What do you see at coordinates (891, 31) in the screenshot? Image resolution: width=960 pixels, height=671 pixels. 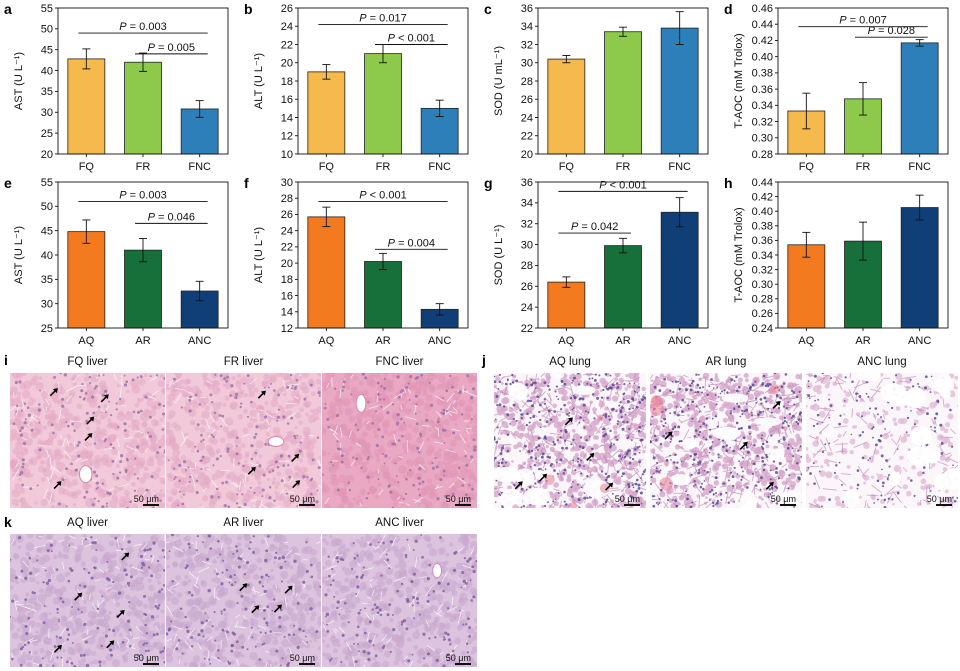 I see `significance-label: P = 0.028` at bounding box center [891, 31].